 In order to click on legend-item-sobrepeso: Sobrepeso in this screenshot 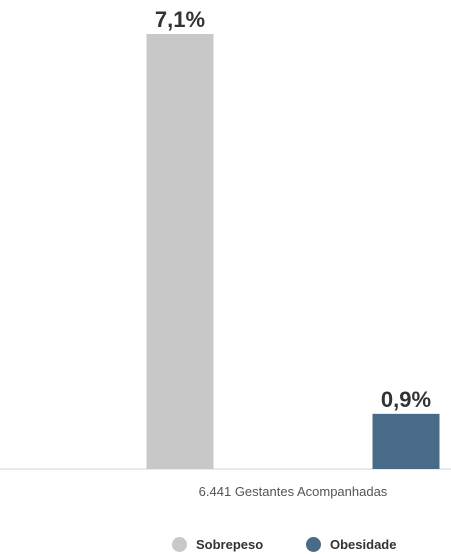, I will do `click(217, 544)`.